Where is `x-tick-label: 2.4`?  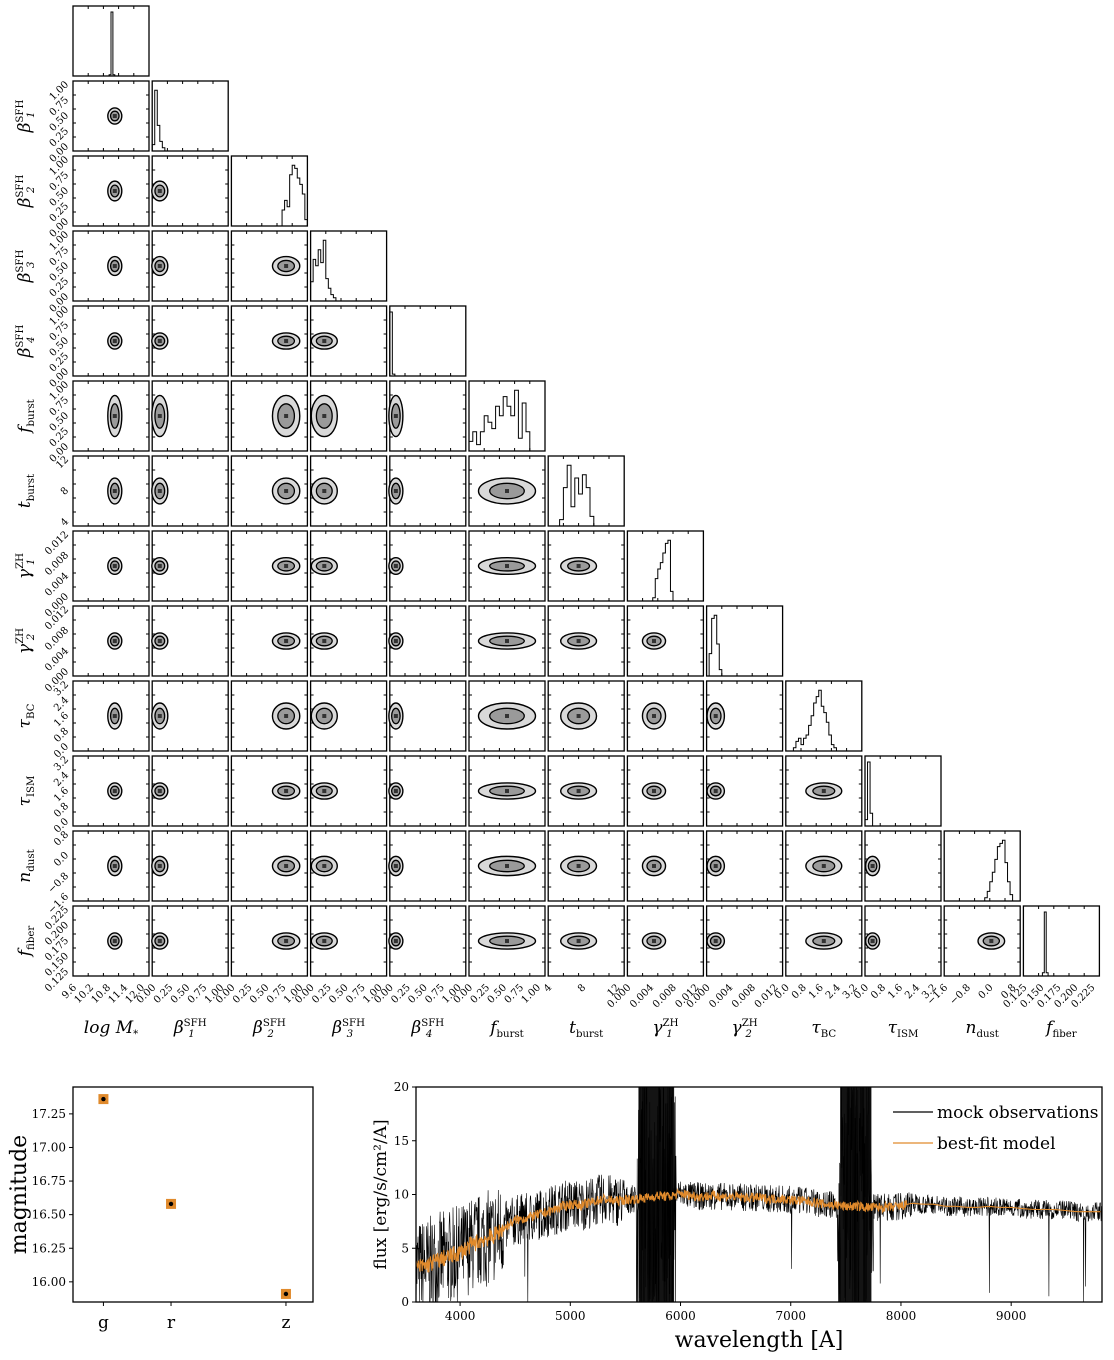 x-tick-label: 2.4 is located at coordinates (833, 991).